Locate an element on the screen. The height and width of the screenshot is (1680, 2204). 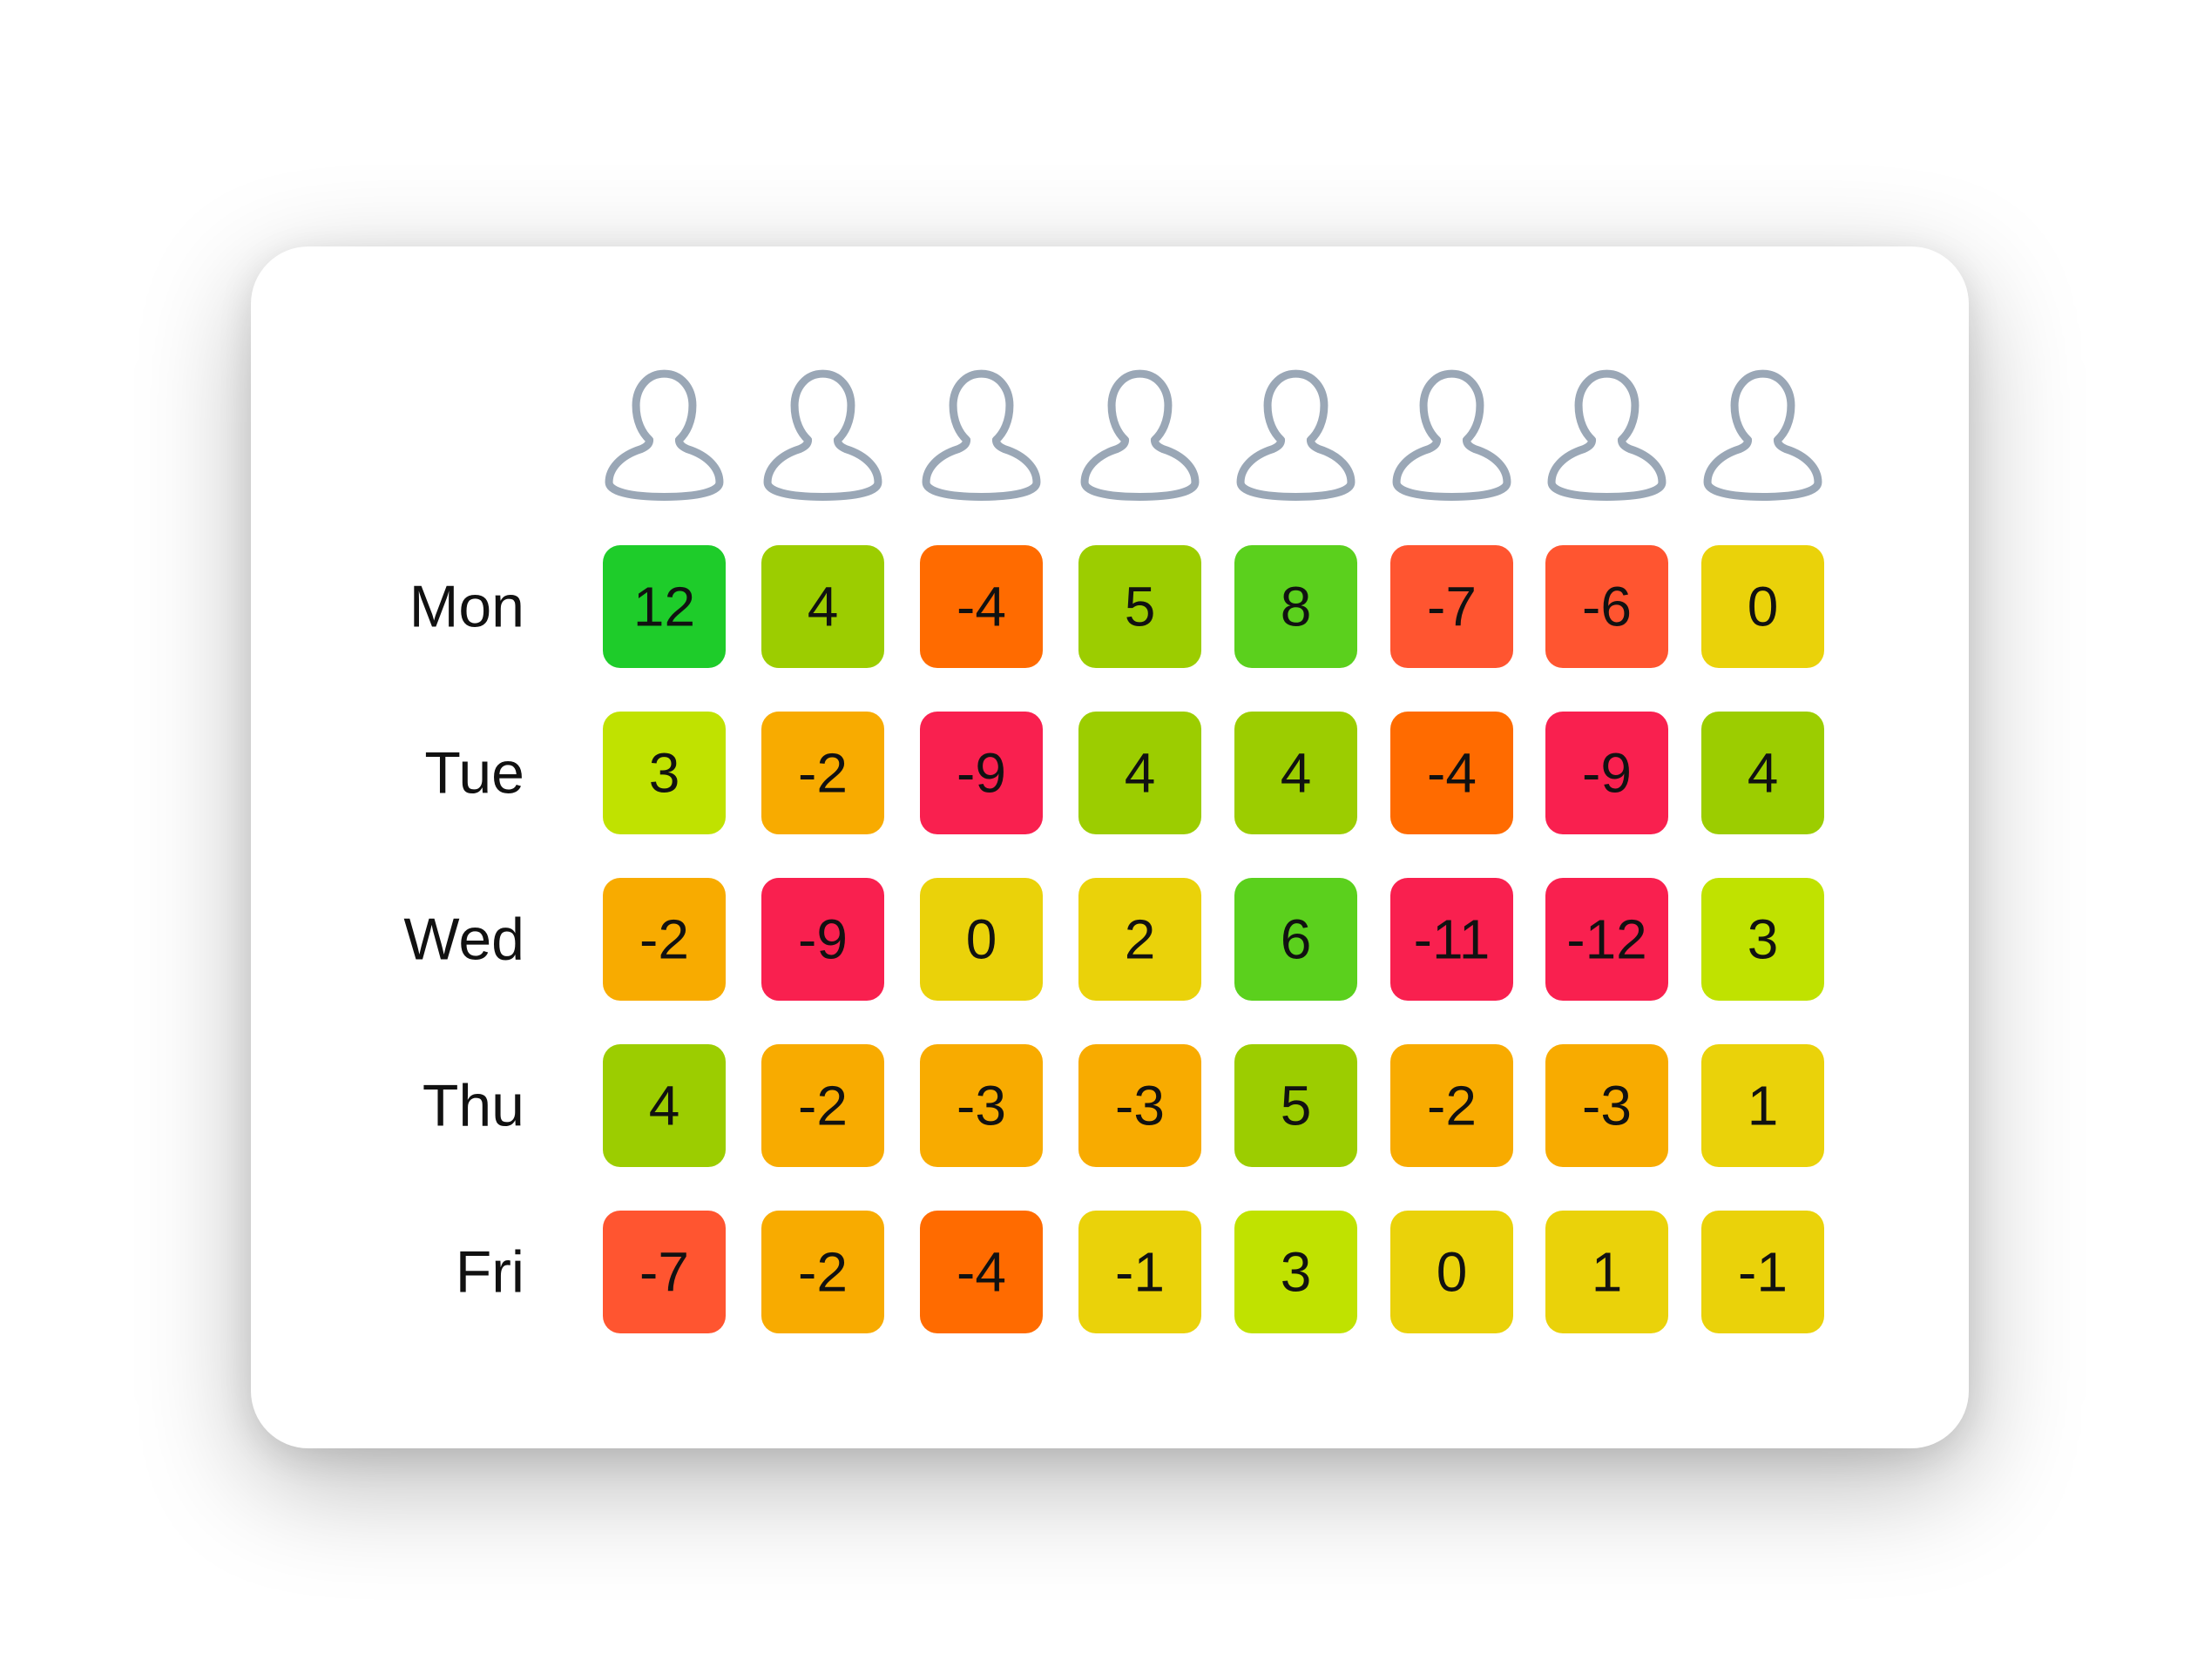
row-labels: Mon Tue Wed Thu Fri is located at coordinates (463, 940).